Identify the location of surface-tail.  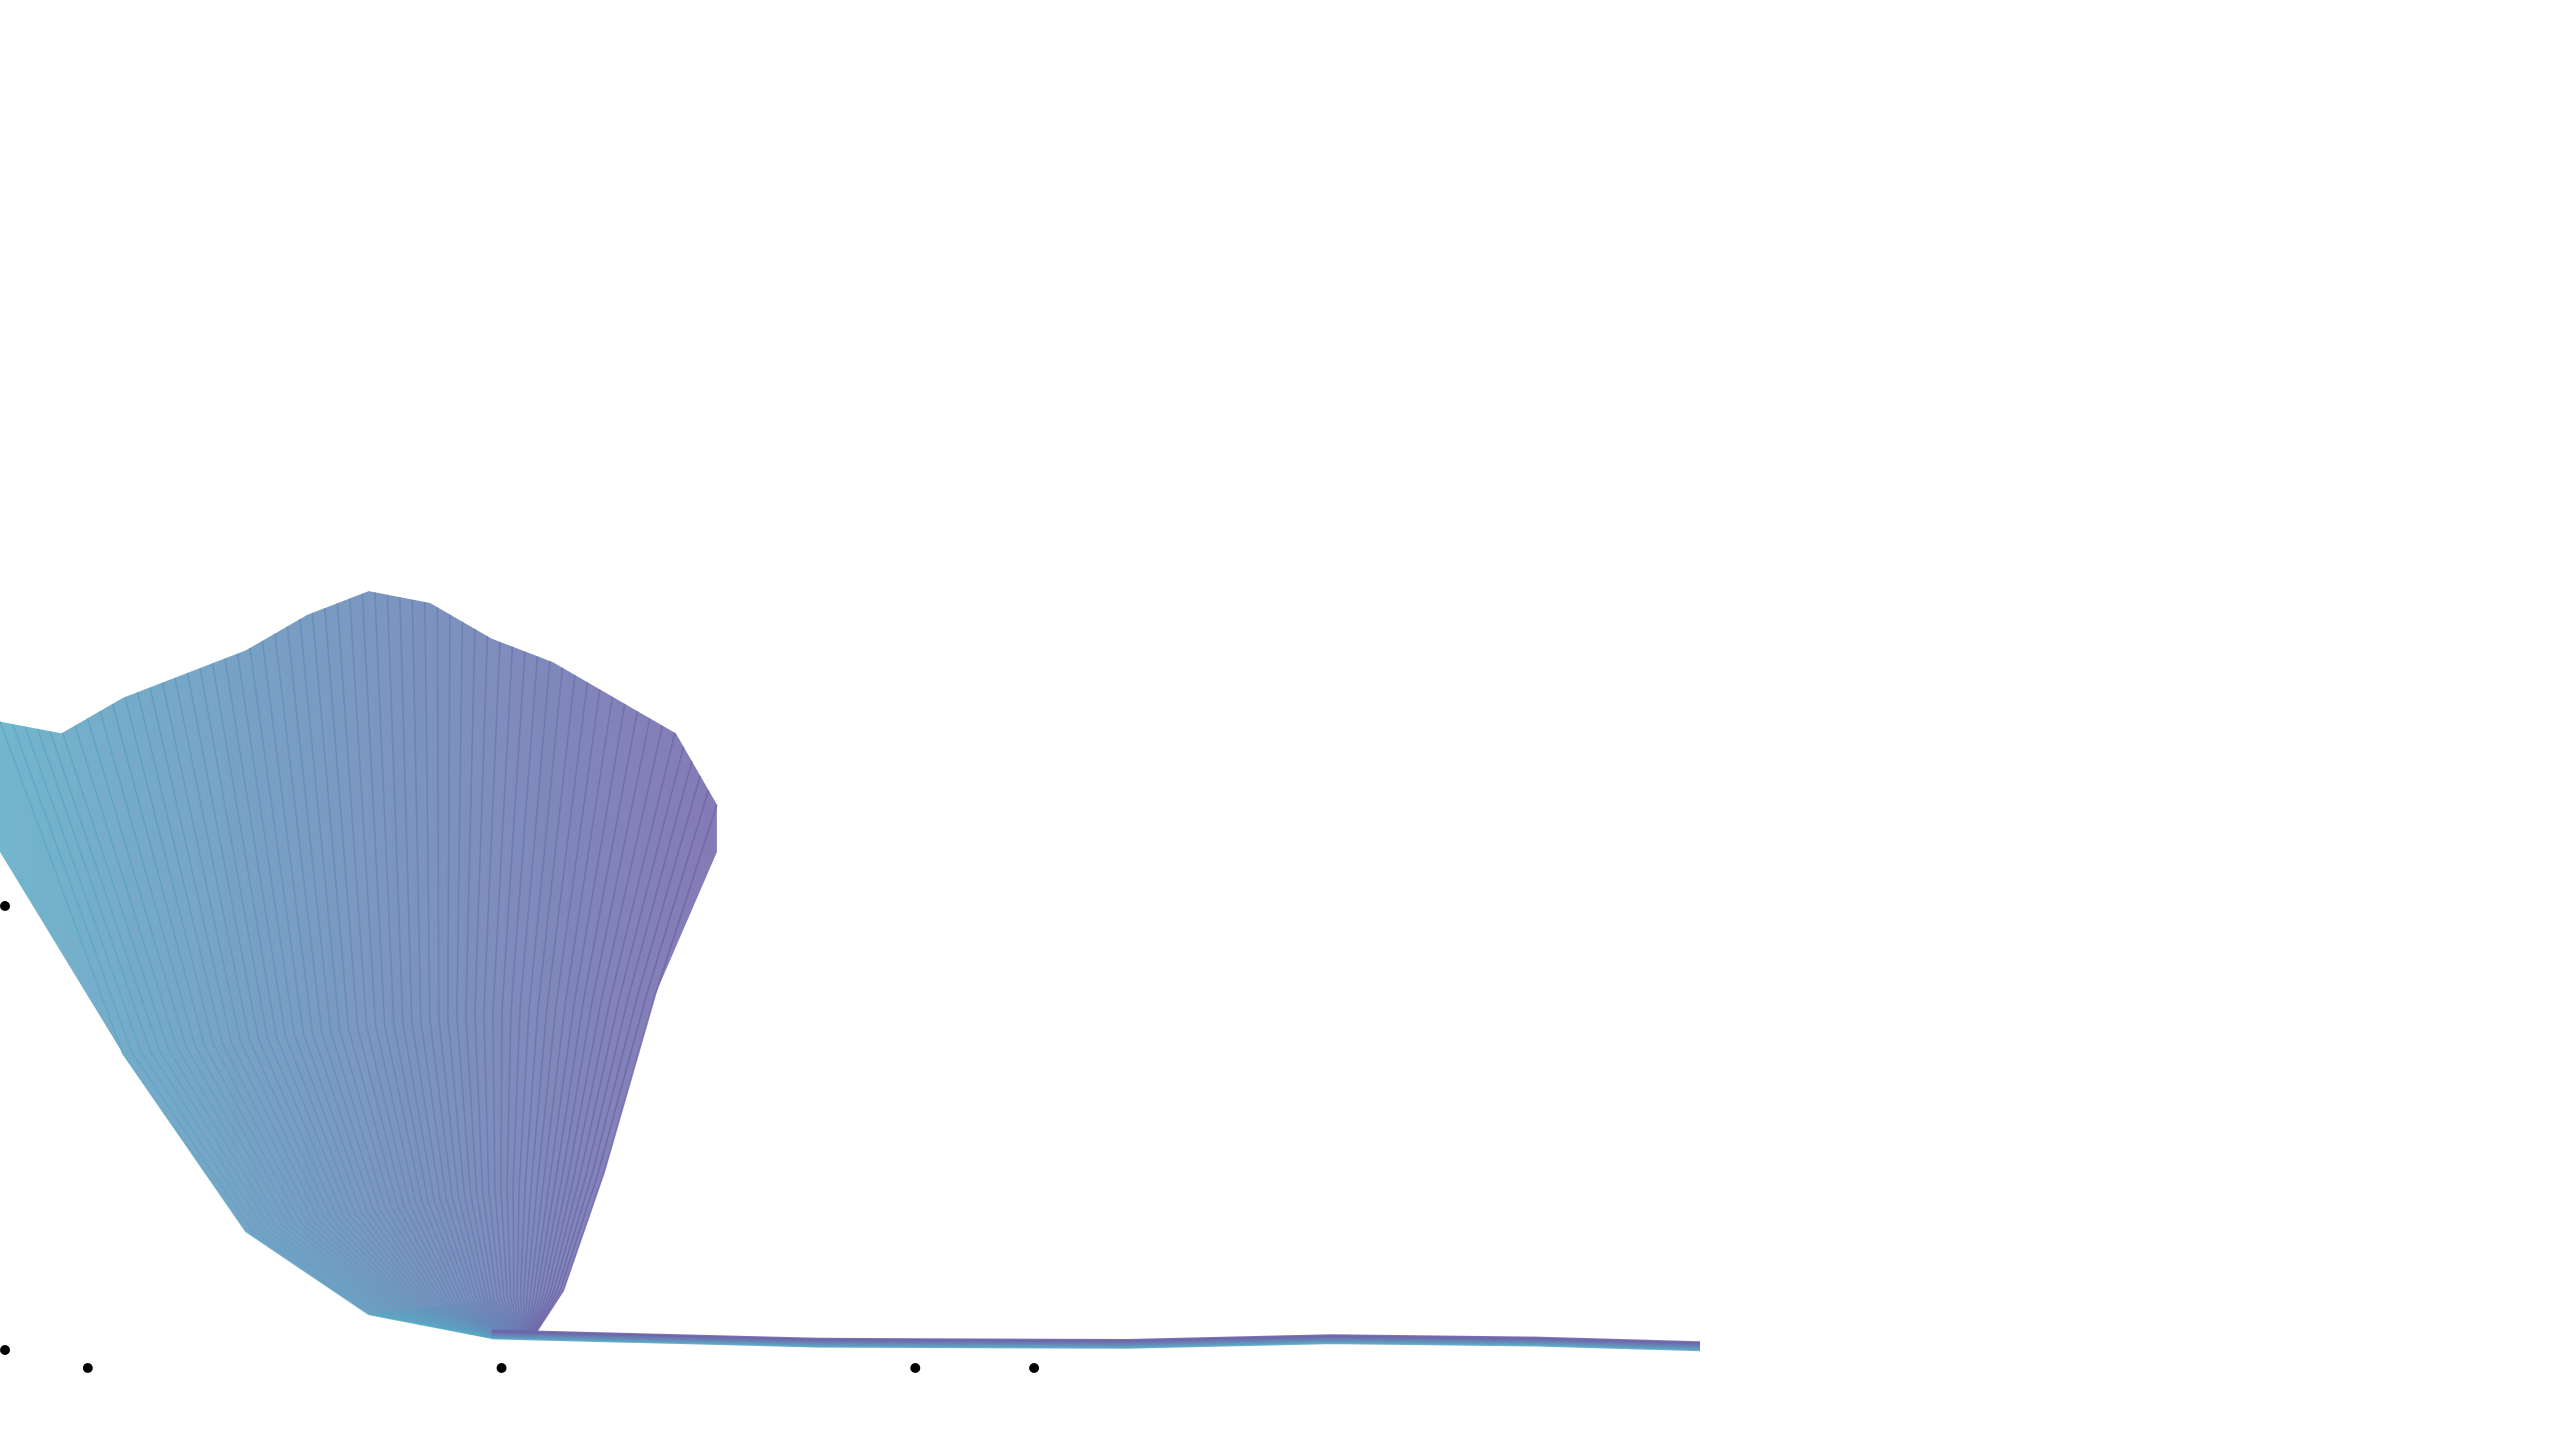
(1096, 1340).